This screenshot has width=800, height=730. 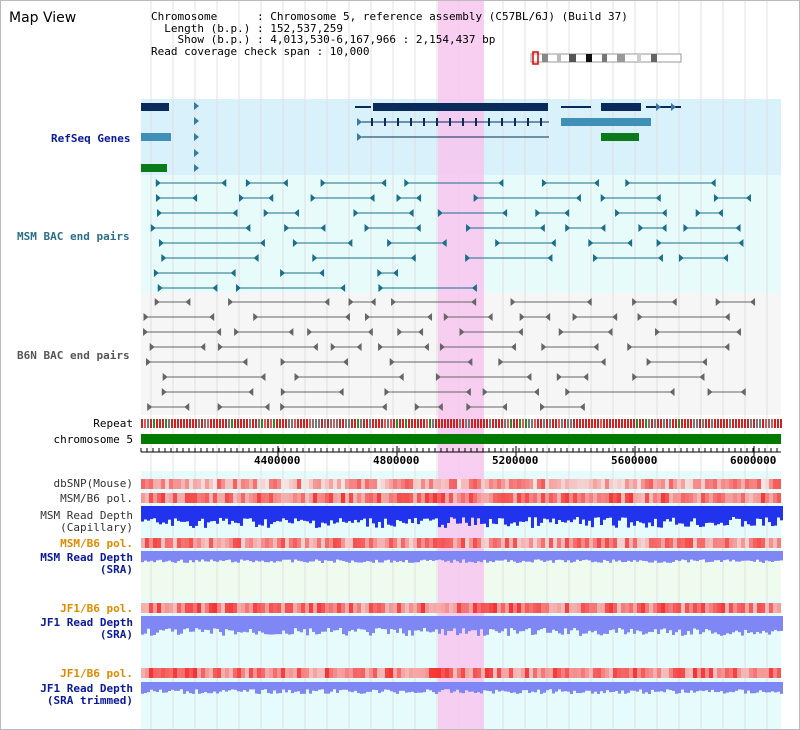 I want to click on track-label-jf1-b6-pol-2: JF1/B6 pol., so click(x=96, y=673).